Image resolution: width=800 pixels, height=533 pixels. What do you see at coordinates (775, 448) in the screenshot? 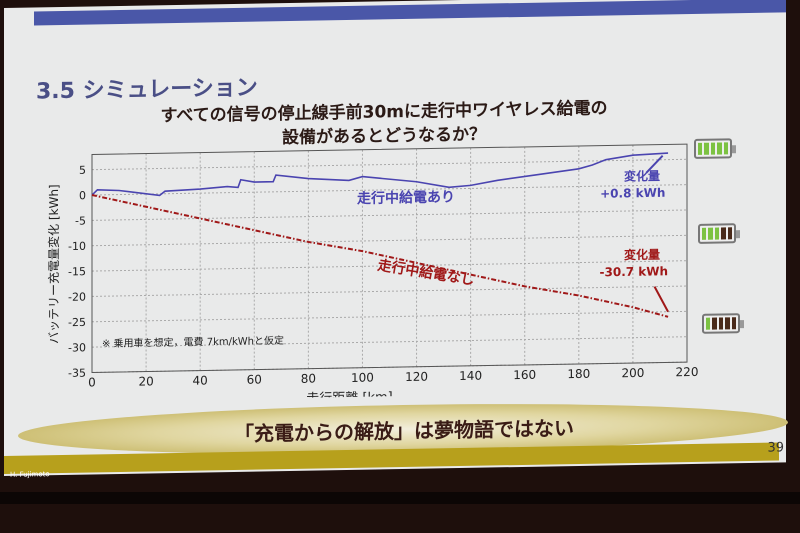
I see `page-number: 39` at bounding box center [775, 448].